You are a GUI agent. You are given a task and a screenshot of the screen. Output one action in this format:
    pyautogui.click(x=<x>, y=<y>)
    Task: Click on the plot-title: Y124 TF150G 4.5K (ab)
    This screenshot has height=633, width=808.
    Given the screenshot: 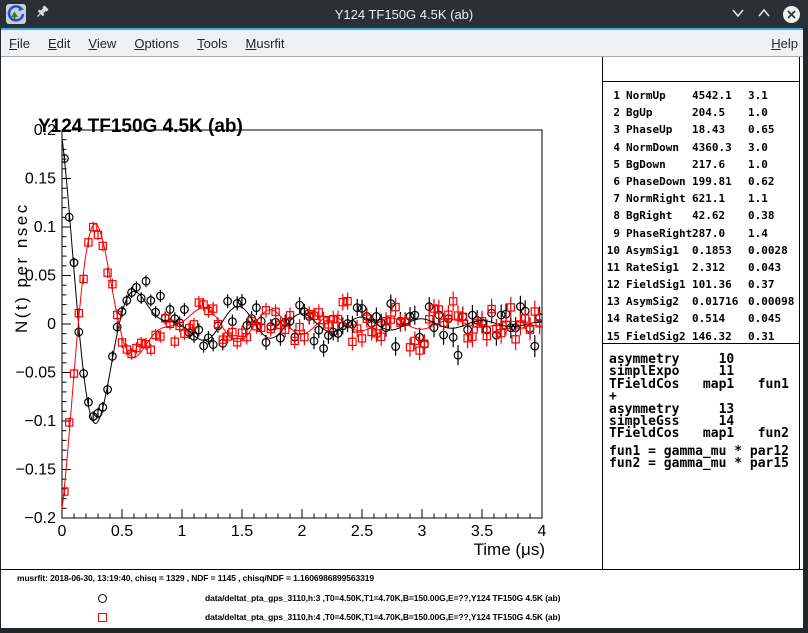 What is the action you would take?
    pyautogui.click(x=140, y=126)
    